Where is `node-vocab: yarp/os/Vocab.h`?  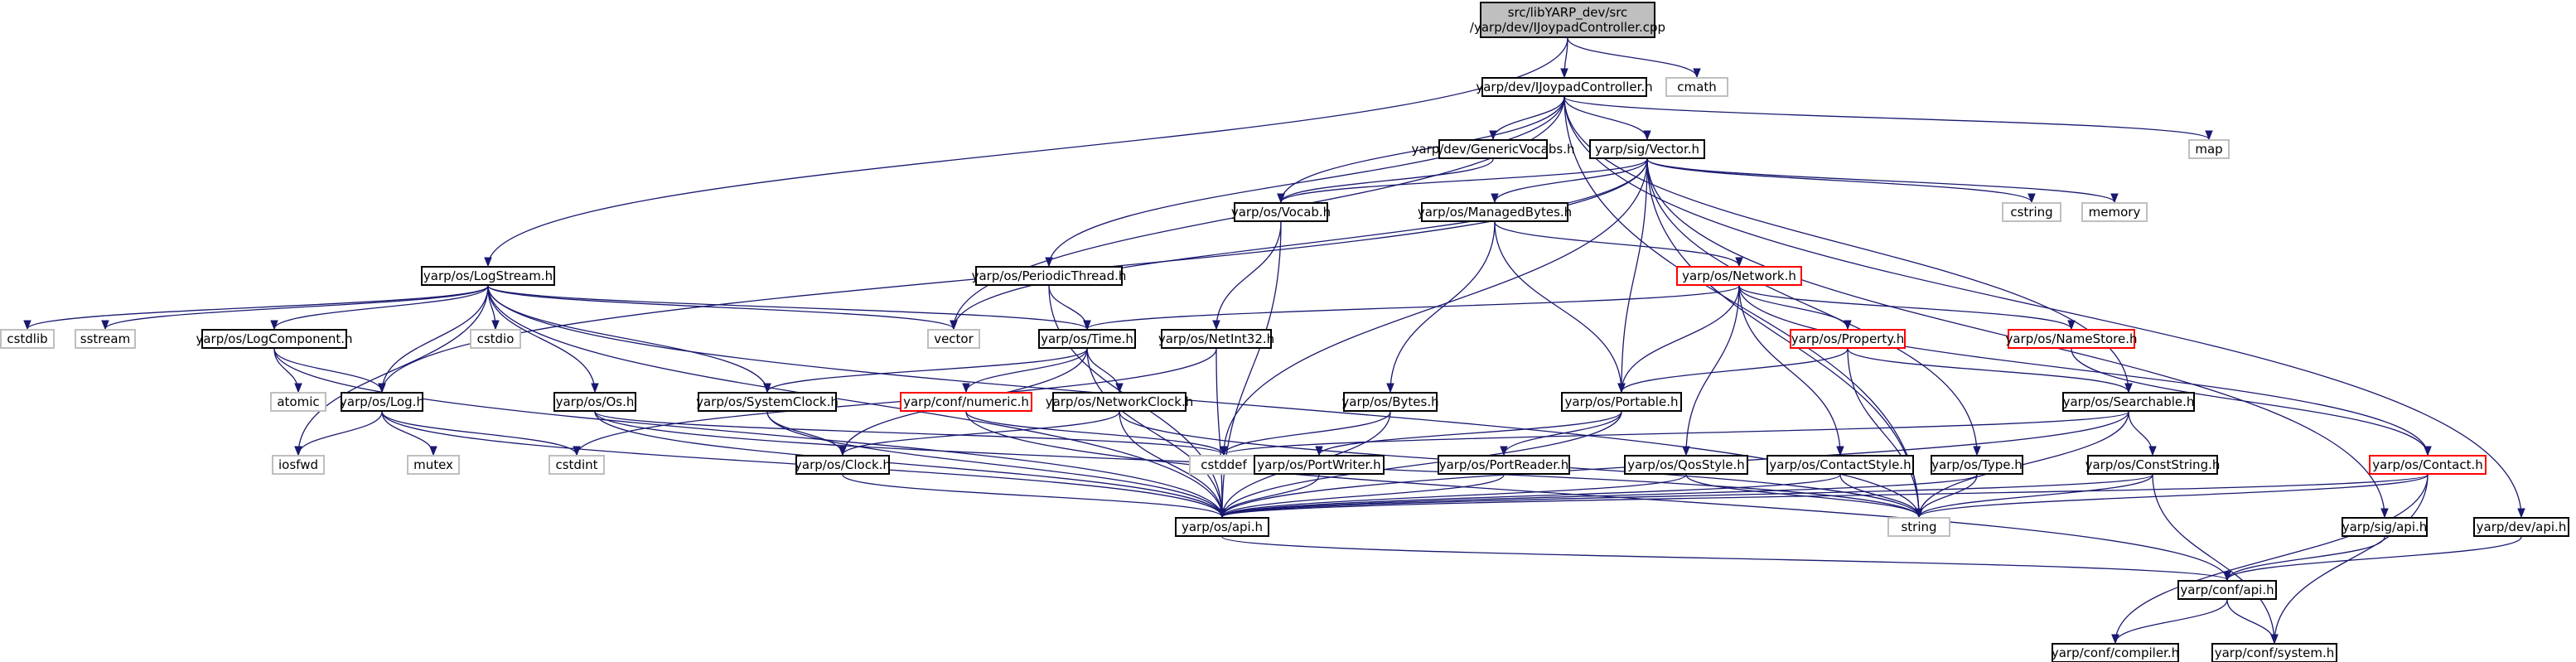
node-vocab: yarp/os/Vocab.h is located at coordinates (1281, 212).